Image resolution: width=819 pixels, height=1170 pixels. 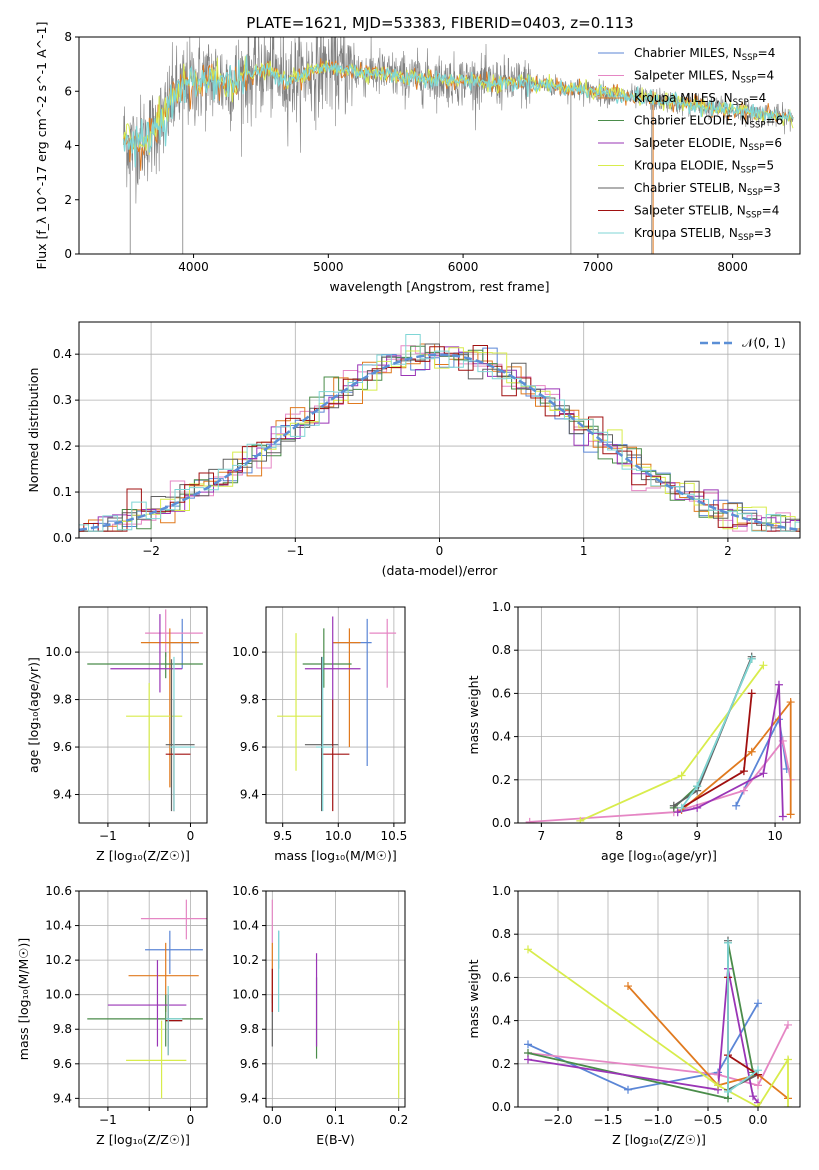 What do you see at coordinates (690, 211) in the screenshot?
I see `legend-text: Salpeter STELIB, N` at bounding box center [690, 211].